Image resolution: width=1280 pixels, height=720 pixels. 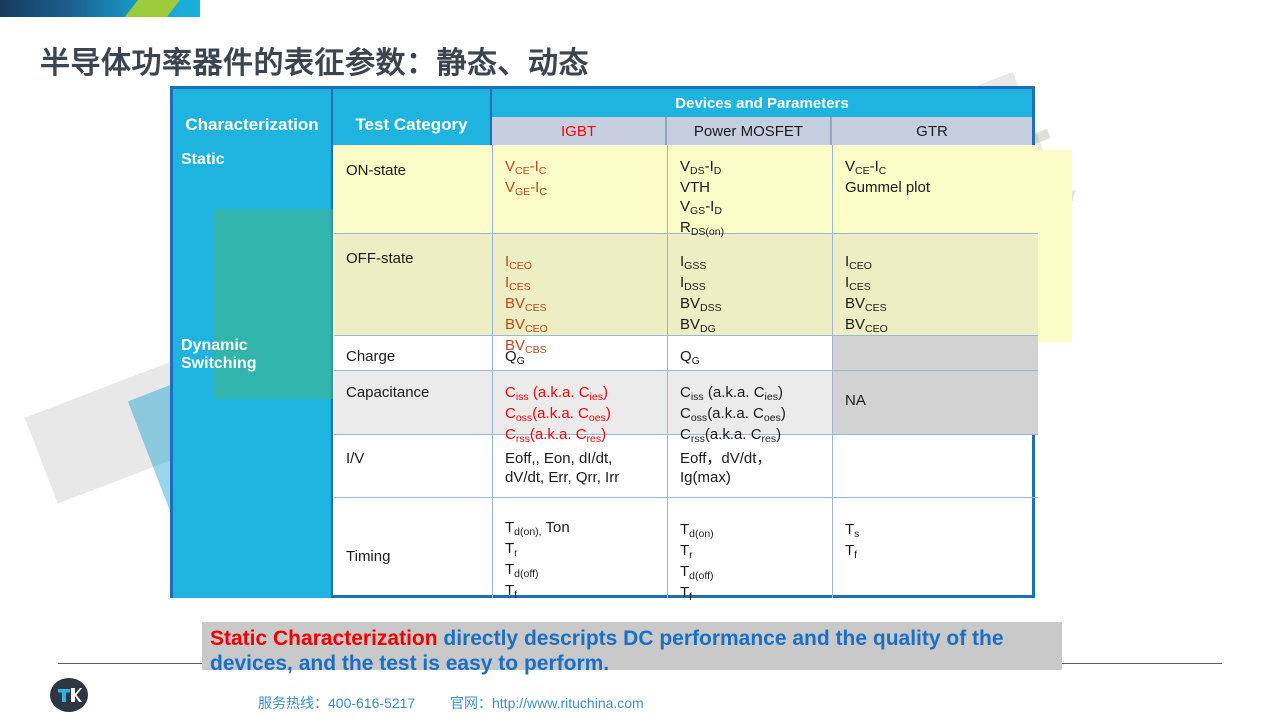 What do you see at coordinates (667, 371) in the screenshot?
I see `divider-igbt-mos` at bounding box center [667, 371].